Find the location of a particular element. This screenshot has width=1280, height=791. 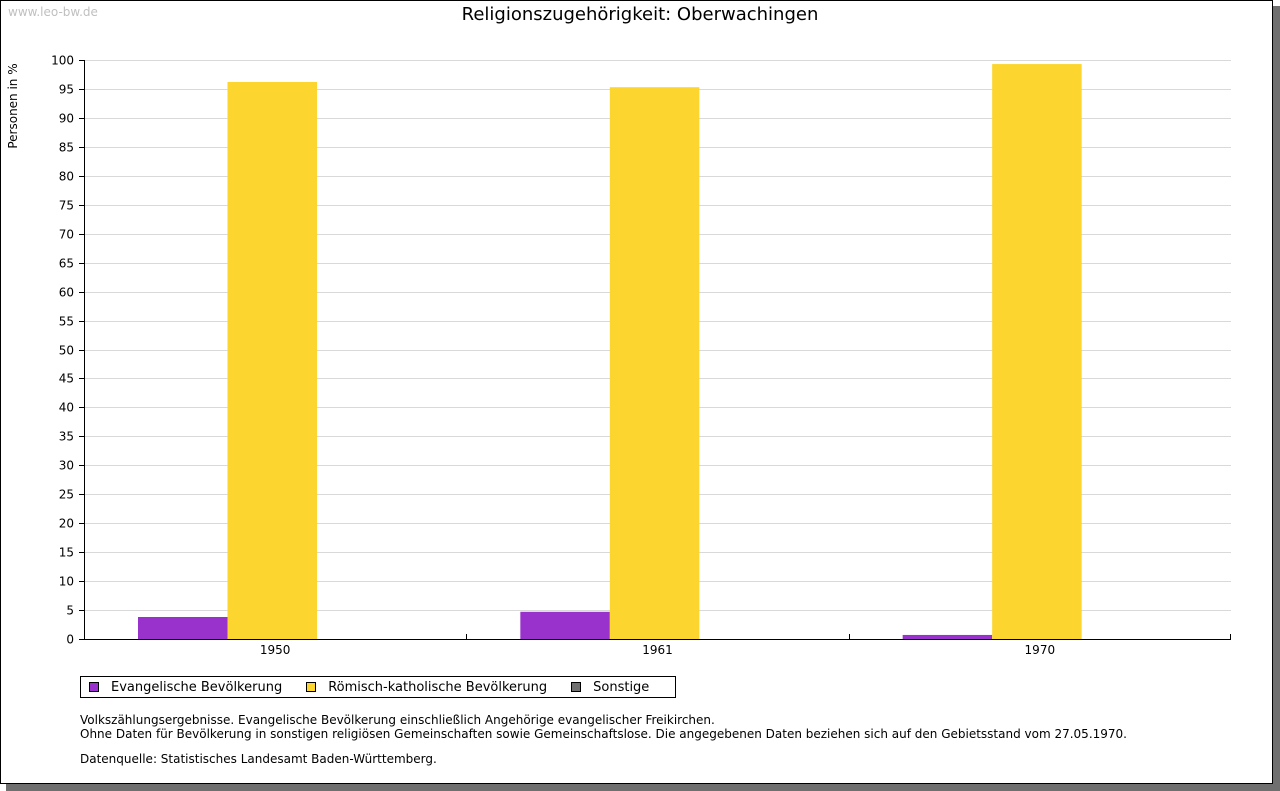

y-tick-label: 10 is located at coordinates (66, 582).